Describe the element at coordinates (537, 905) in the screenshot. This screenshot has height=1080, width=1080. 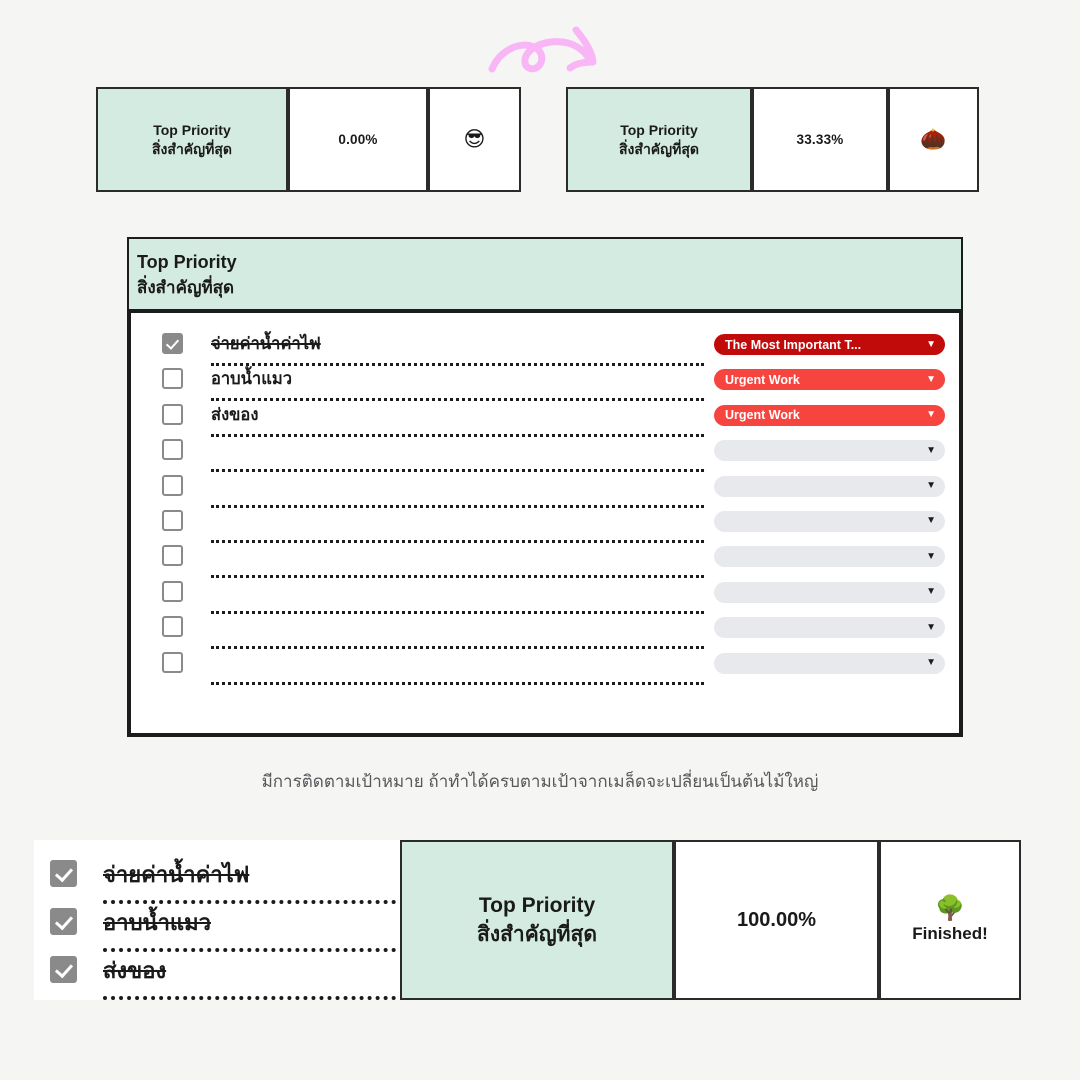
I see `completed-card-title-en: Top Priority` at that location.